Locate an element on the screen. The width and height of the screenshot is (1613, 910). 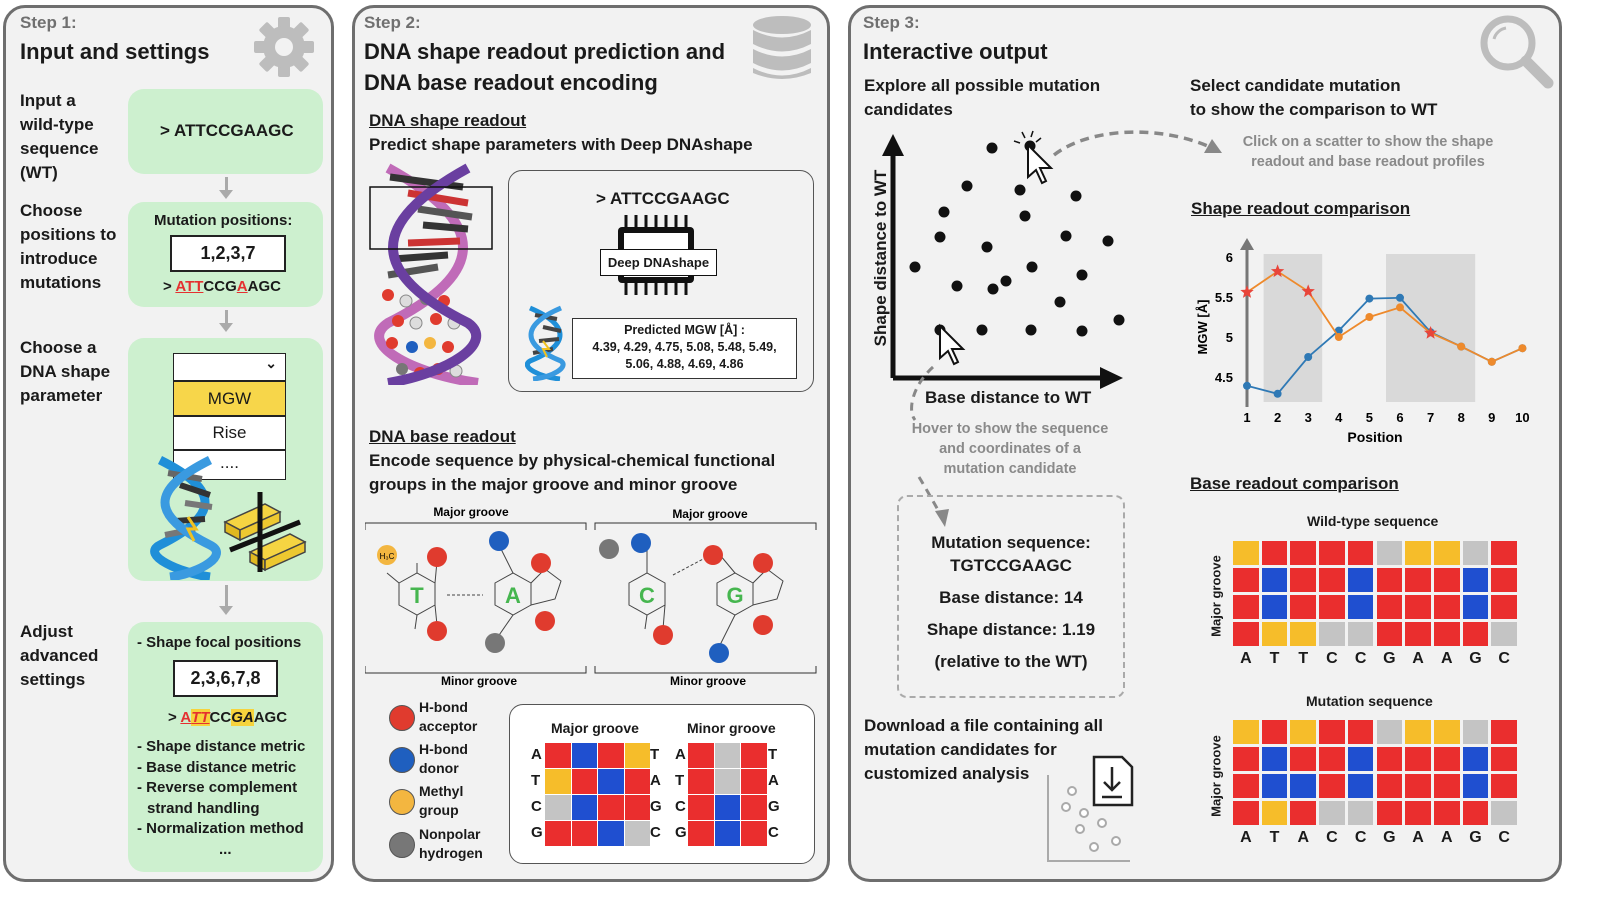
step2-label: Step 2: is located at coordinates (392, 22).